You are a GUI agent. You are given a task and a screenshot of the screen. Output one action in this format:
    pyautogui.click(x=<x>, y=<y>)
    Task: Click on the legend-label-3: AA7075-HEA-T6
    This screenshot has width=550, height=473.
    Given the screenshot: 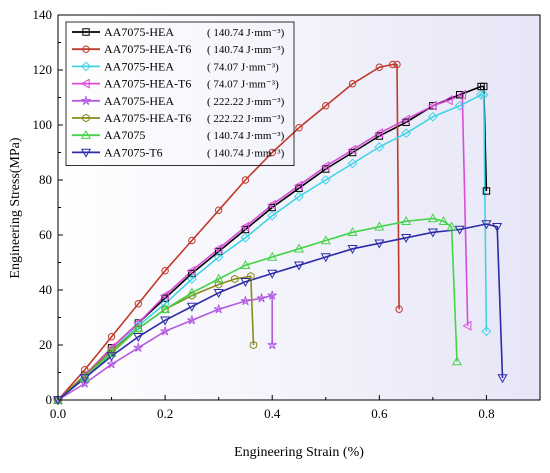 What is the action you would take?
    pyautogui.click(x=147, y=84)
    